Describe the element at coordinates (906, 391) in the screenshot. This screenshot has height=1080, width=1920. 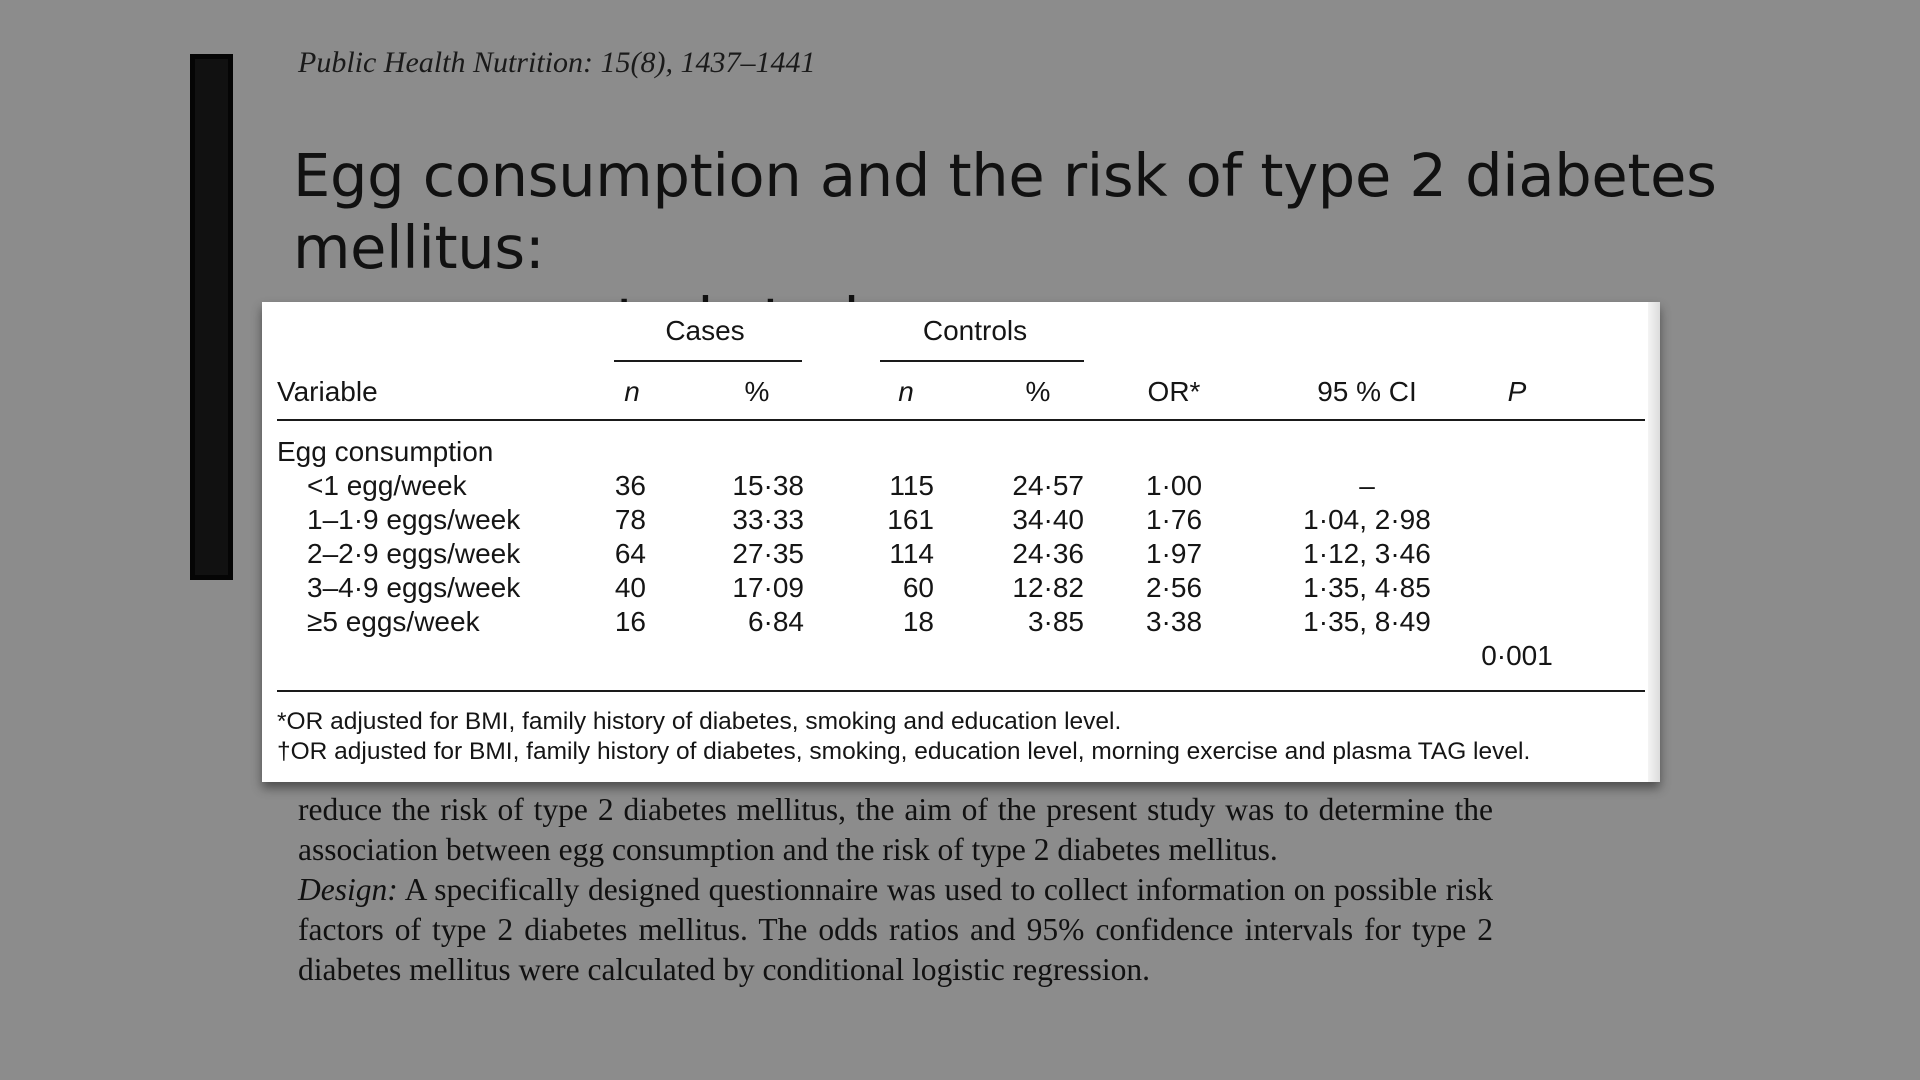
I see `col-header-controls-n: n` at that location.